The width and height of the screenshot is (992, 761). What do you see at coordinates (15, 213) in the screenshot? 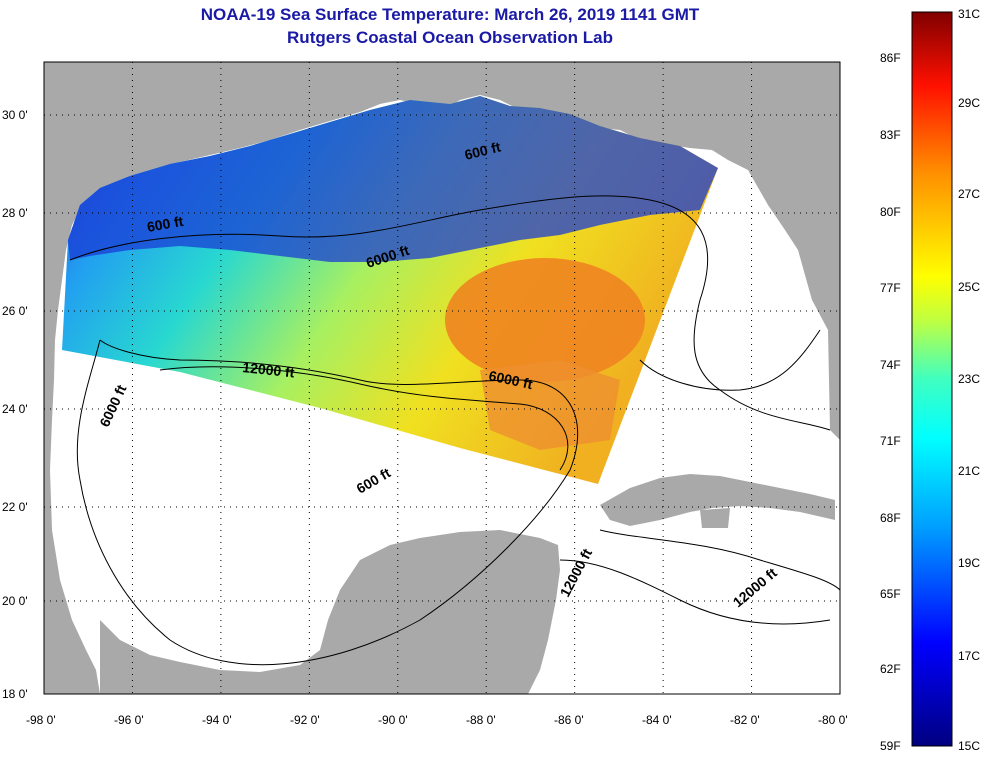
I see `lat-label: 28 0'` at bounding box center [15, 213].